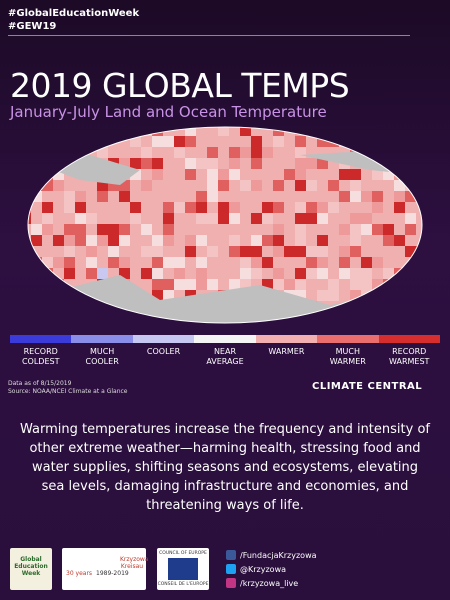 This screenshot has height=600, width=450. What do you see at coordinates (183, 553) in the screenshot?
I see `logo-text: COUNCIL OF EUROPE` at bounding box center [183, 553].